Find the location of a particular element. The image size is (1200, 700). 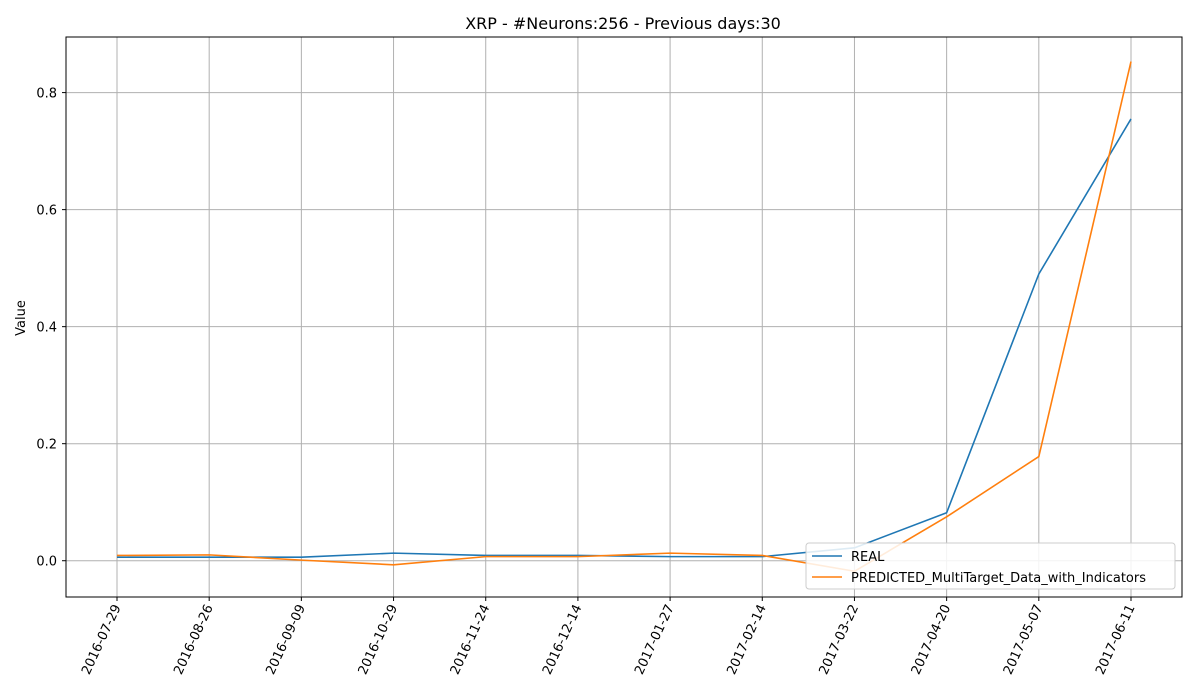

y-tick-label: 0.8 is located at coordinates (46, 94).